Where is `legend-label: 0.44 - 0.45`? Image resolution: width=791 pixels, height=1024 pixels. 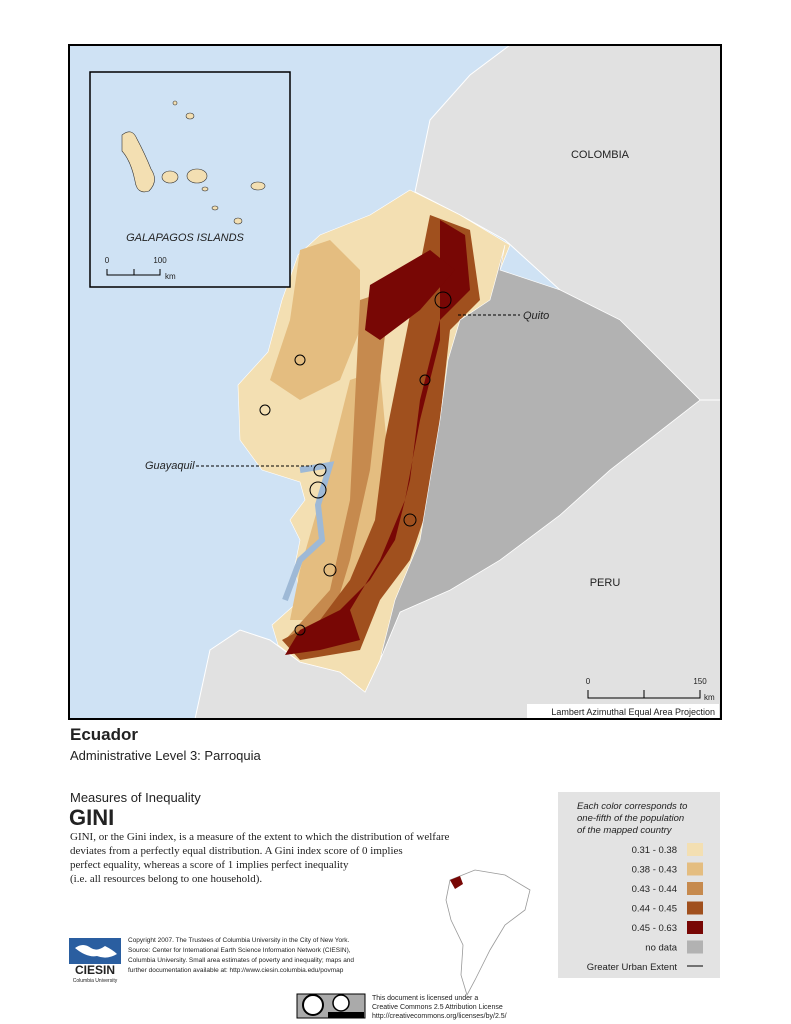
legend-label: 0.44 - 0.45 is located at coordinates (654, 909).